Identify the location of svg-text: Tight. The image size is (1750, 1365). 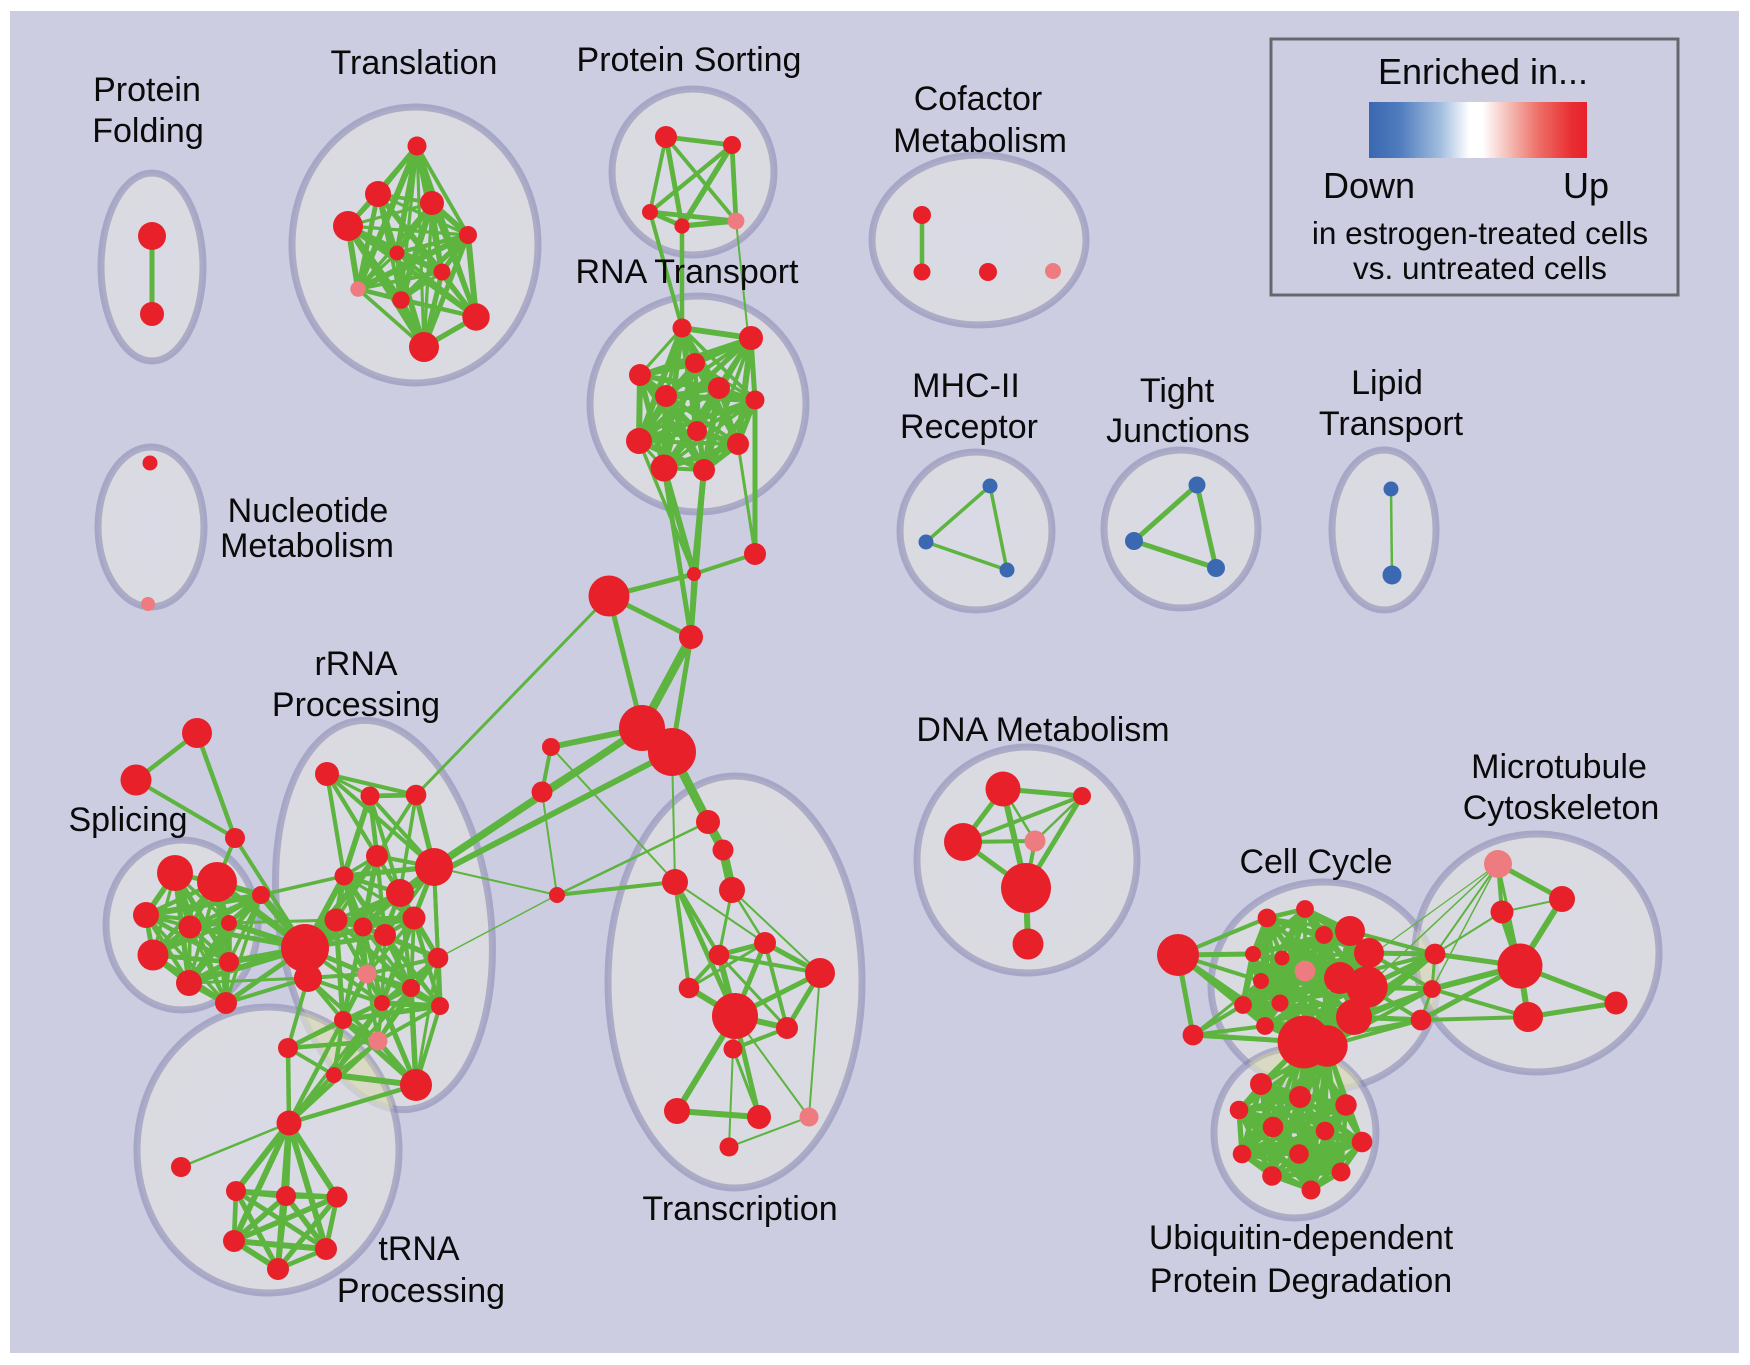
(1177, 391).